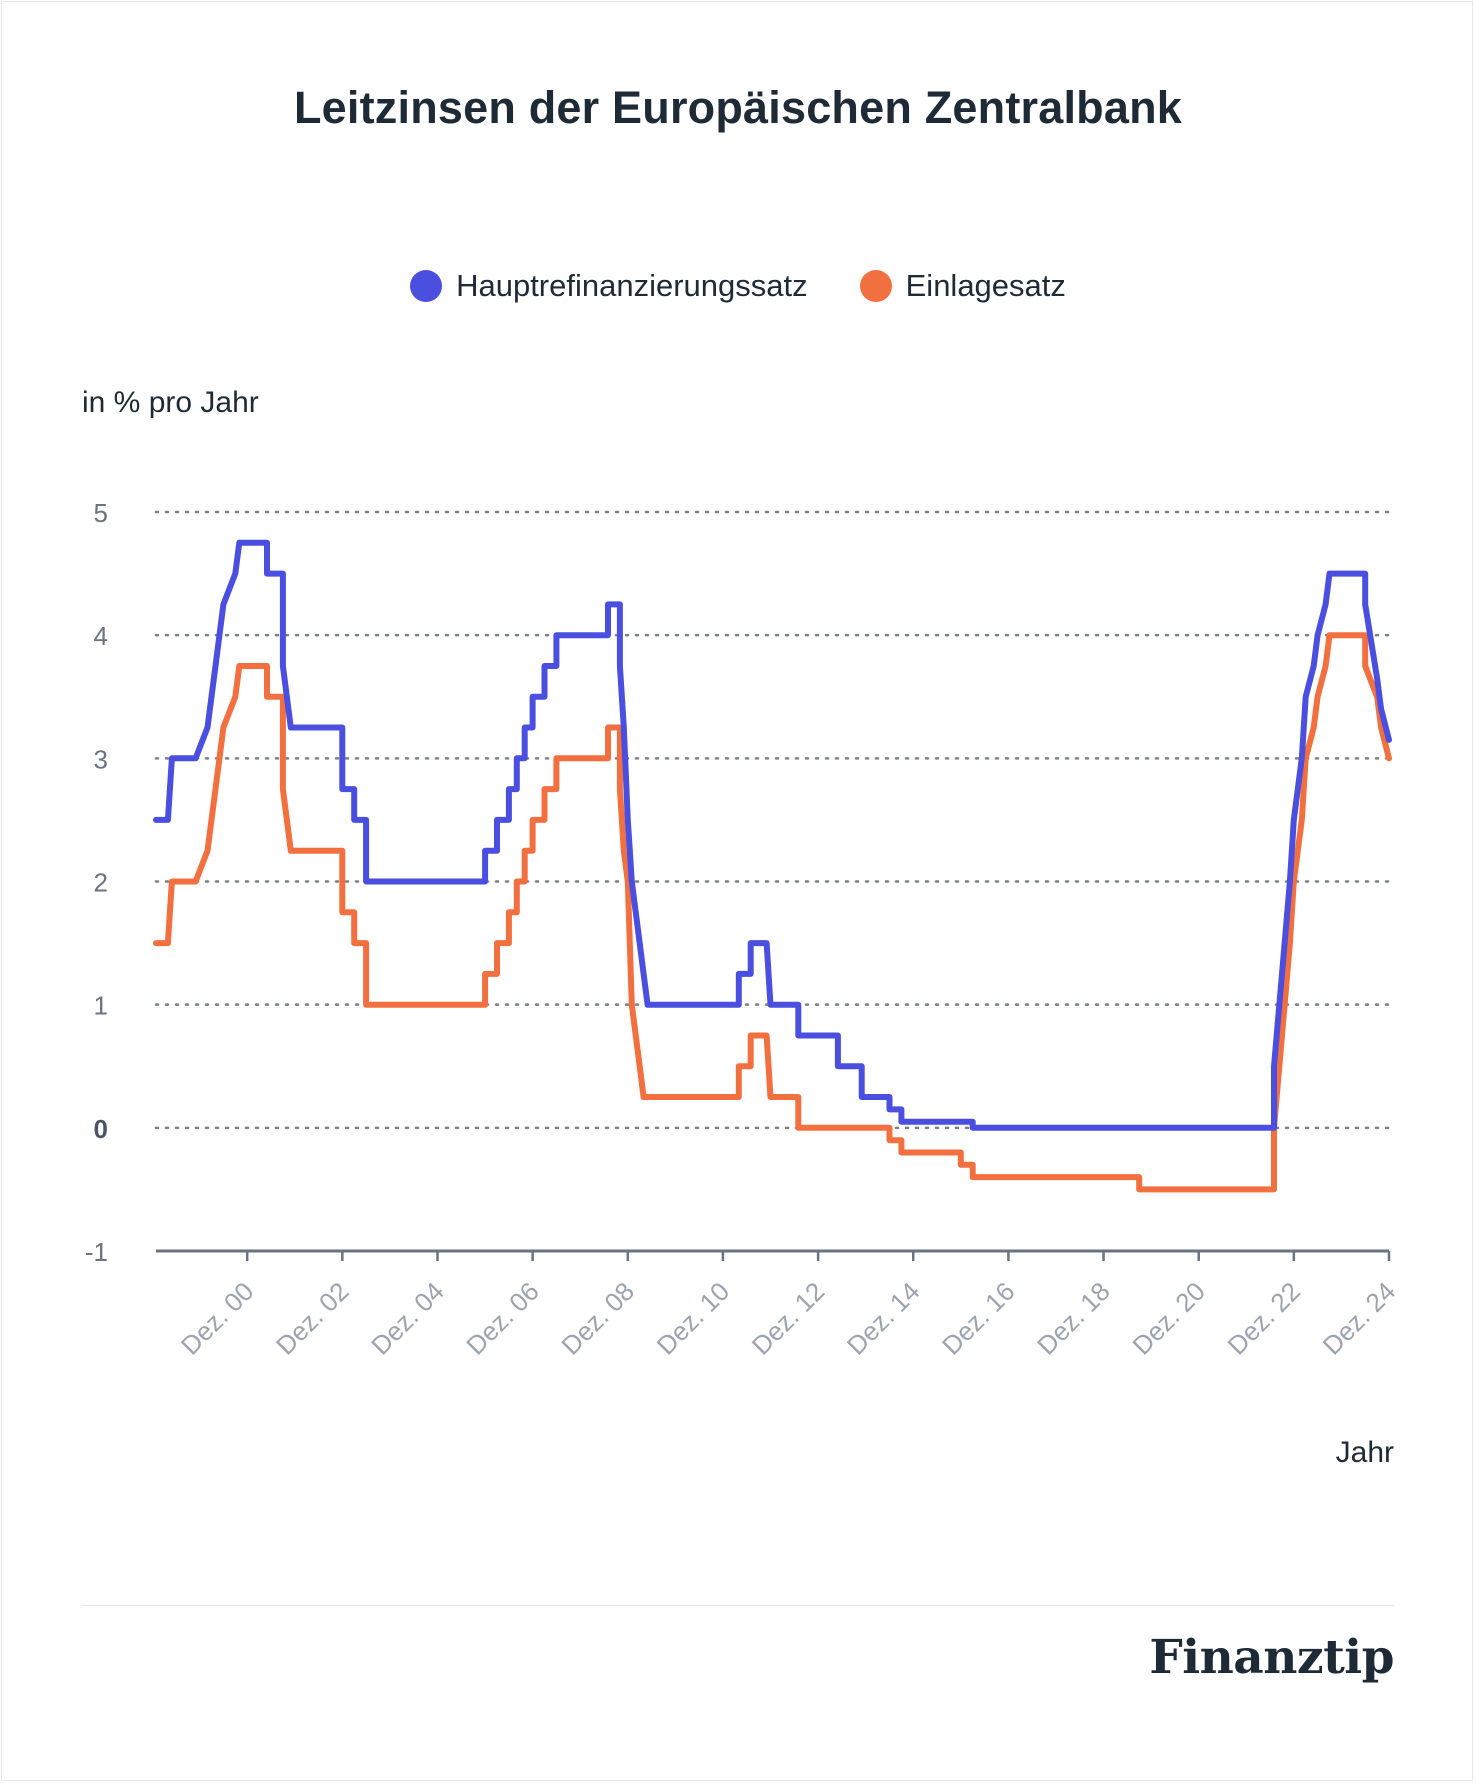  Describe the element at coordinates (101, 636) in the screenshot. I see `y-tick-label: 4` at that location.